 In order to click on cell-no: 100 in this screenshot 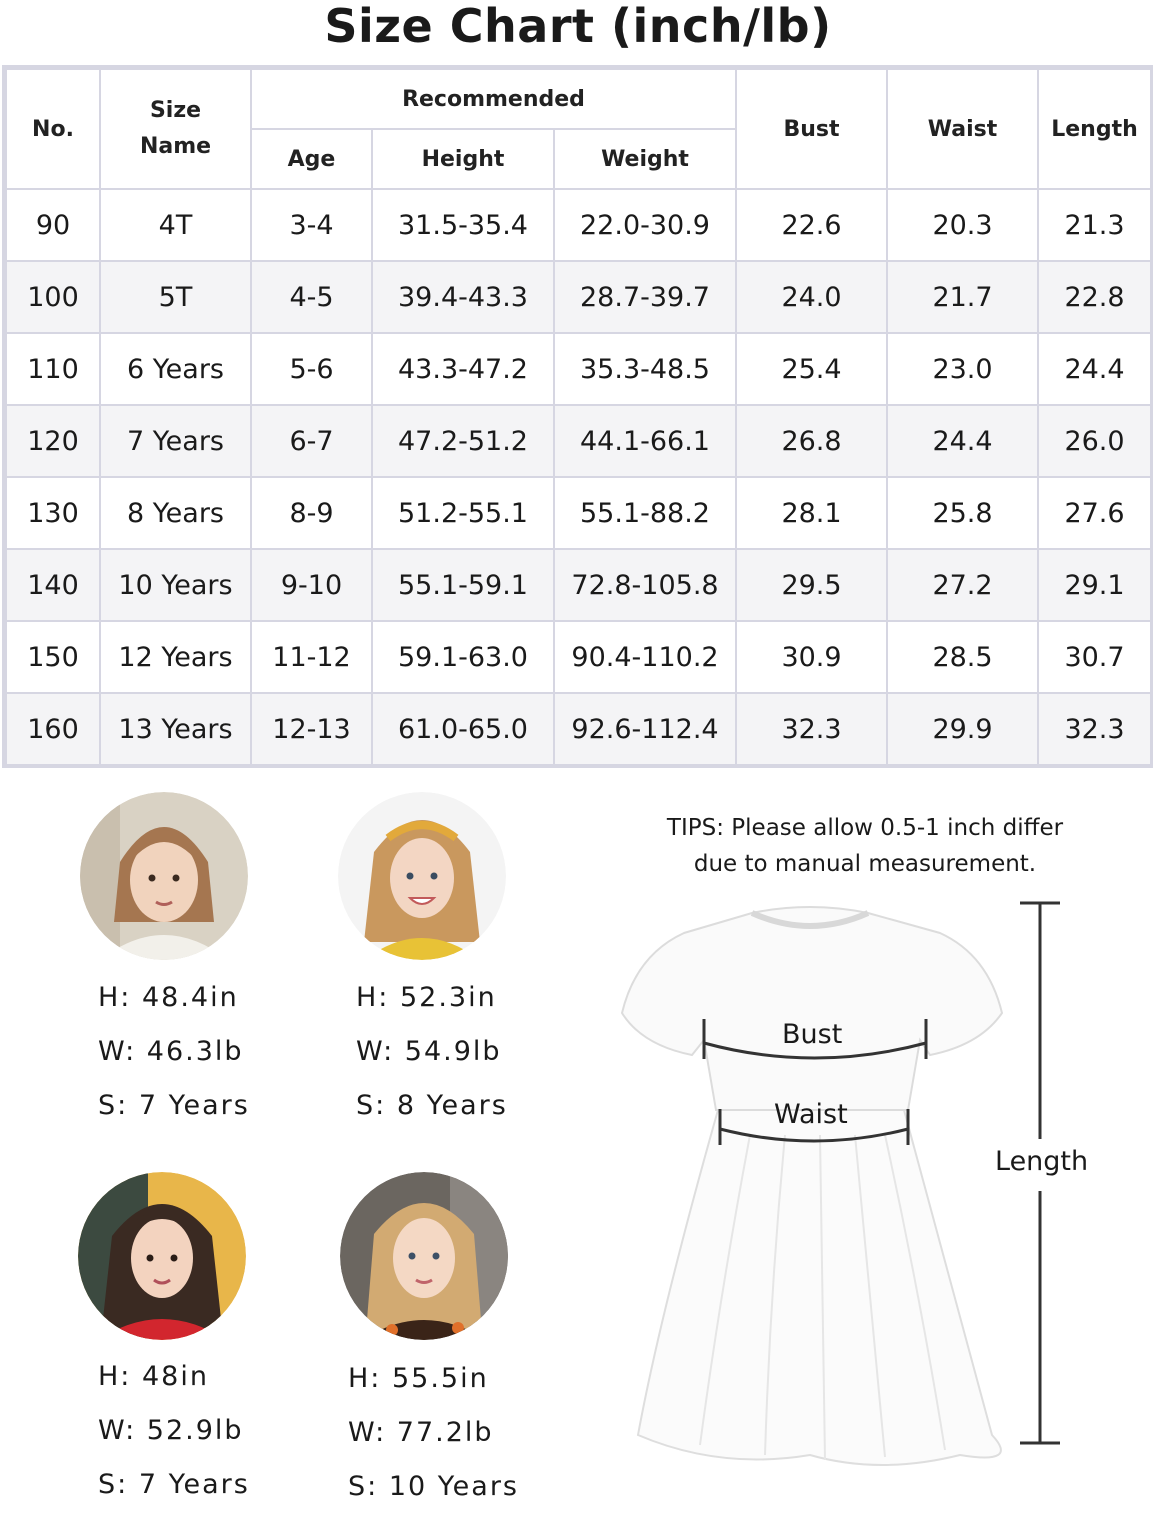, I will do `click(53, 297)`.